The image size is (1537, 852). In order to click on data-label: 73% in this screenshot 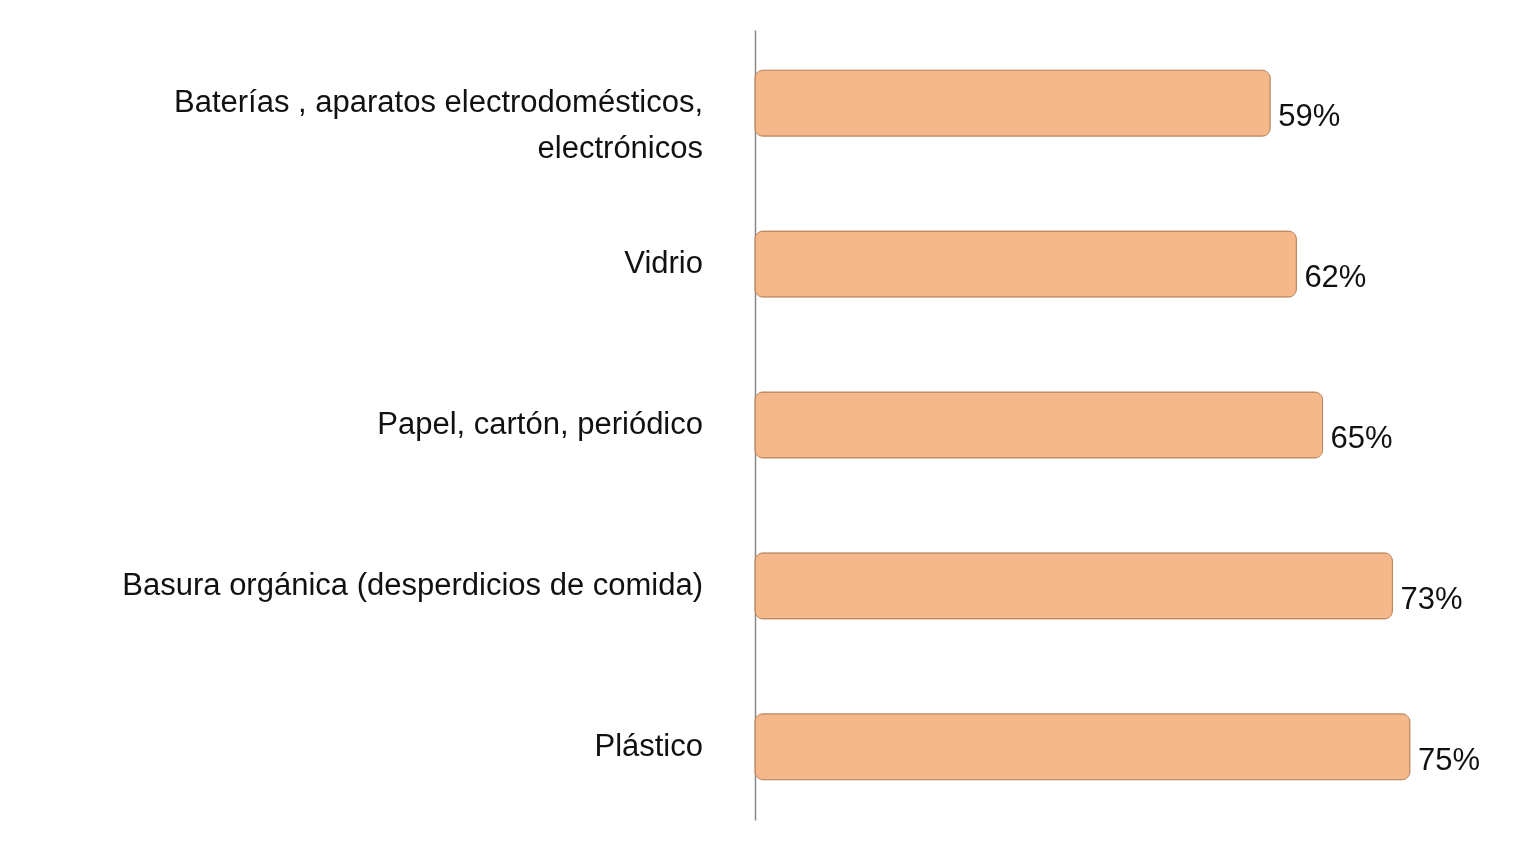, I will do `click(1431, 598)`.